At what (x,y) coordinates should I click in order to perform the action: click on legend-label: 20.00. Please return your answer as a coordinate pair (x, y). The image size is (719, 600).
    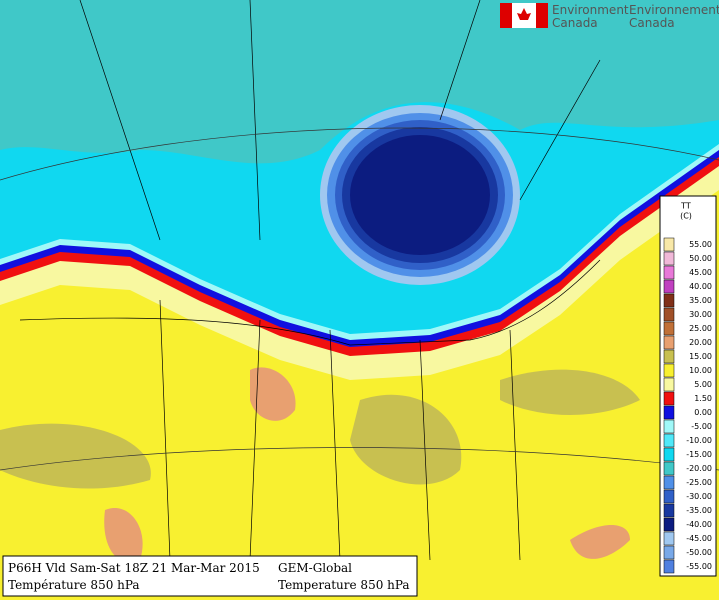
    Looking at the image, I should click on (700, 342).